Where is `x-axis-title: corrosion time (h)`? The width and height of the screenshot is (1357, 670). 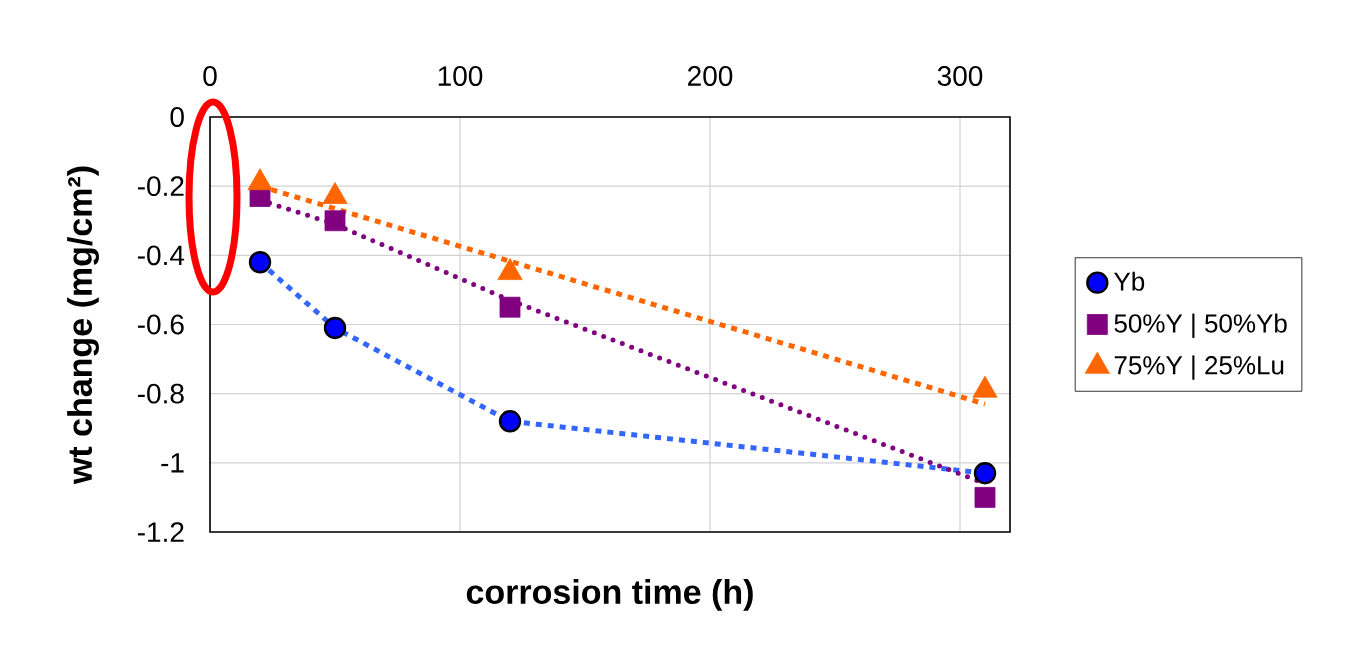
x-axis-title: corrosion time (h) is located at coordinates (609, 595).